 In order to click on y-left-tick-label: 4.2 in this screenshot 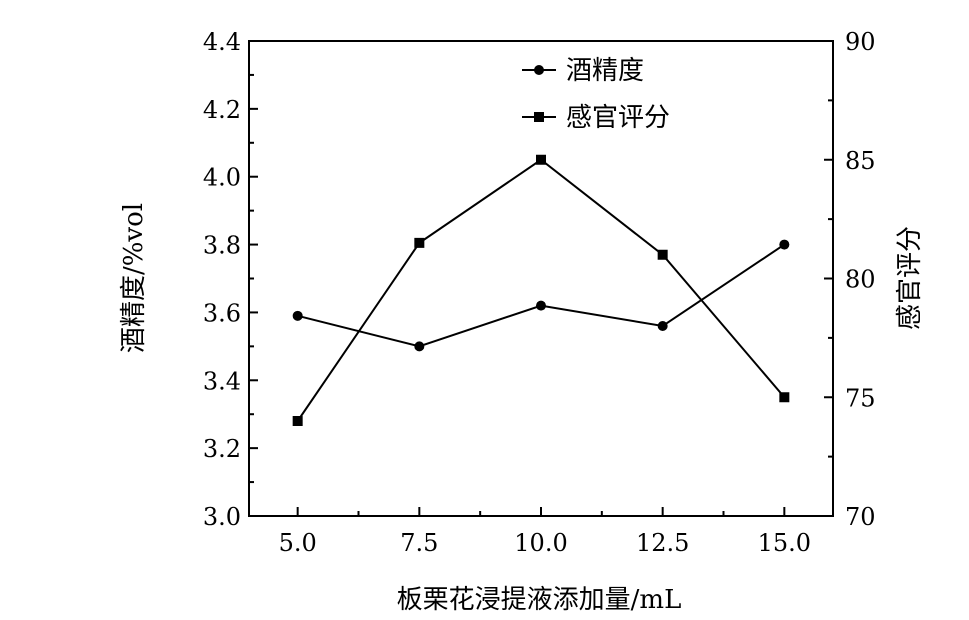, I will do `click(222, 110)`.